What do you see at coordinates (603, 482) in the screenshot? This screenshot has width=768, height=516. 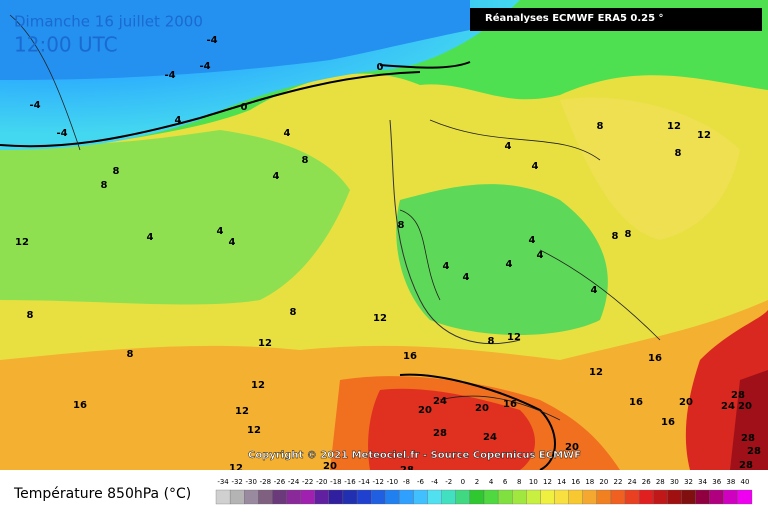 I see `legend-label: 20` at bounding box center [603, 482].